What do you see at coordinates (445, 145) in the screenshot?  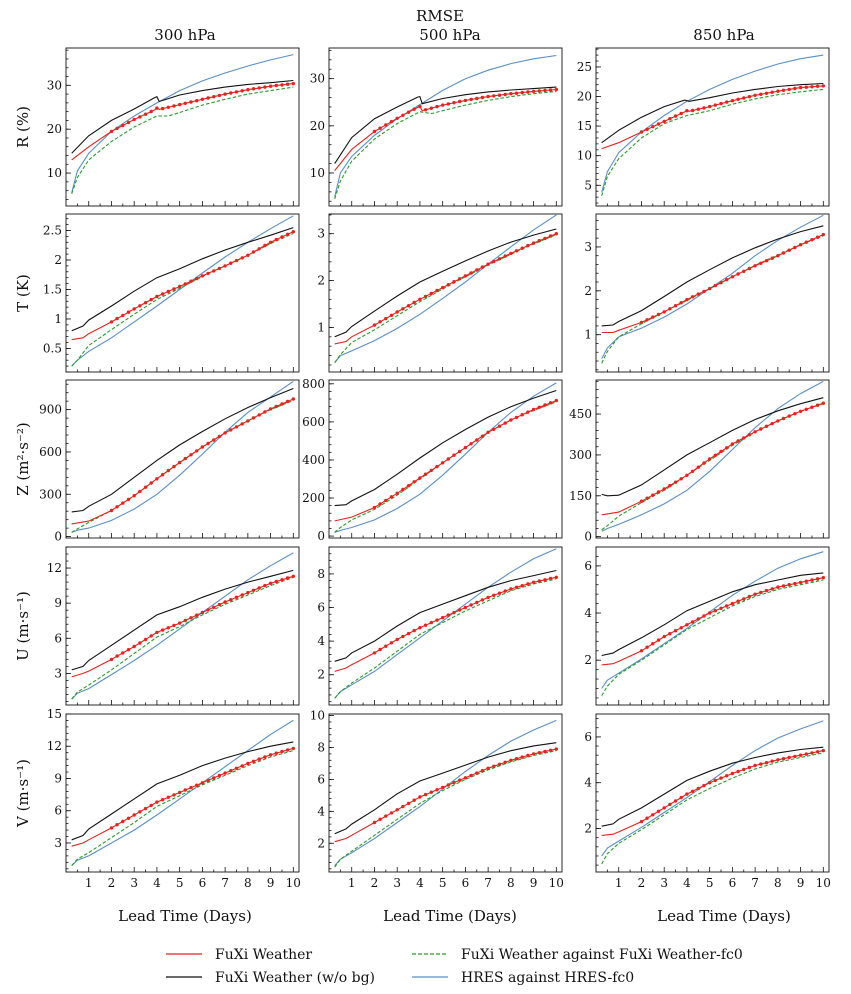 I see `series-line-fuxi-weather-against-fuxi-weather-fc0` at bounding box center [445, 145].